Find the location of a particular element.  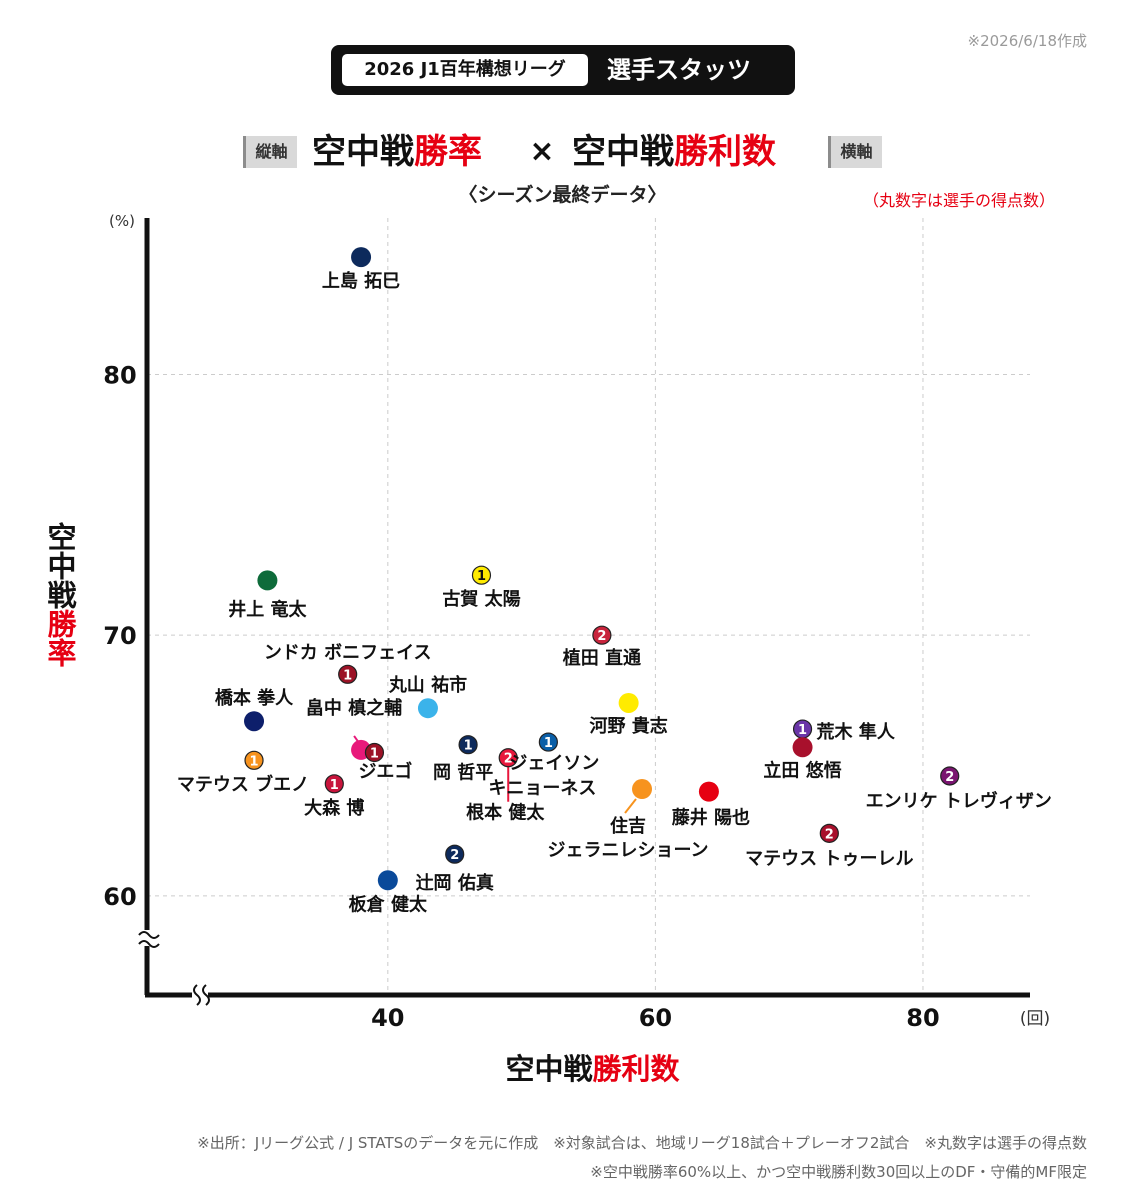

player-name-label: 古賀 太陽 is located at coordinates (481, 599).